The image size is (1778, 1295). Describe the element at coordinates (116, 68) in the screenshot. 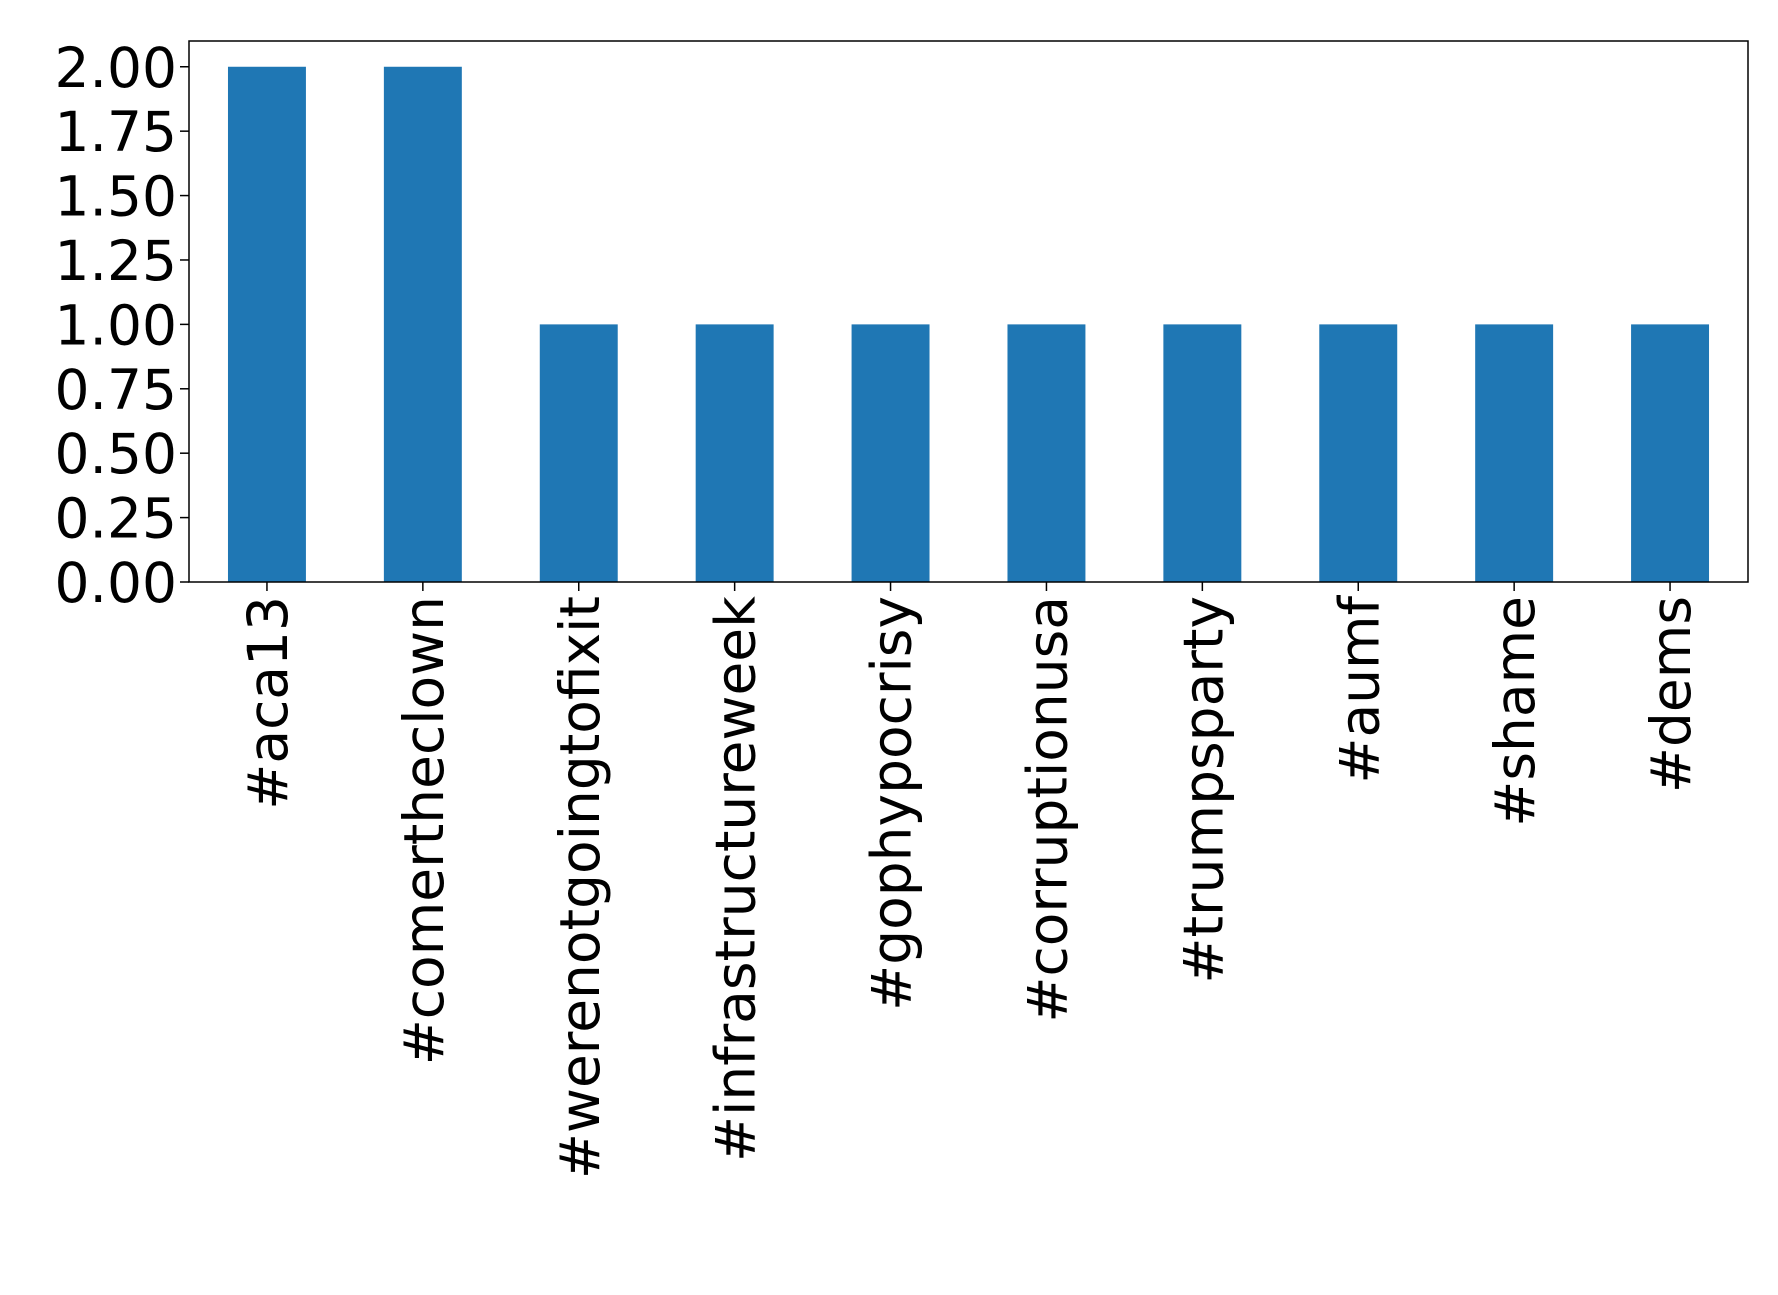

I see `y-tick-label: 2.00` at that location.